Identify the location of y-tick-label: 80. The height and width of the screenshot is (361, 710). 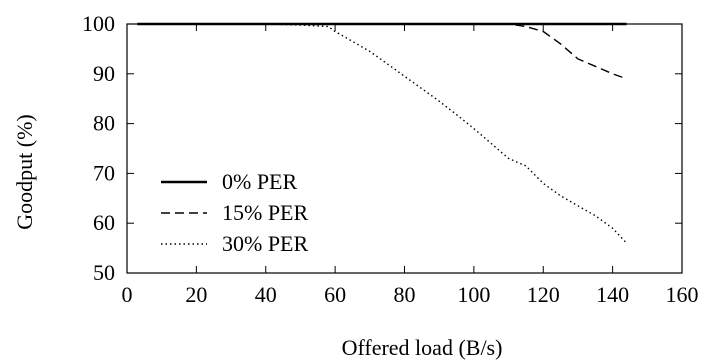
(104, 123).